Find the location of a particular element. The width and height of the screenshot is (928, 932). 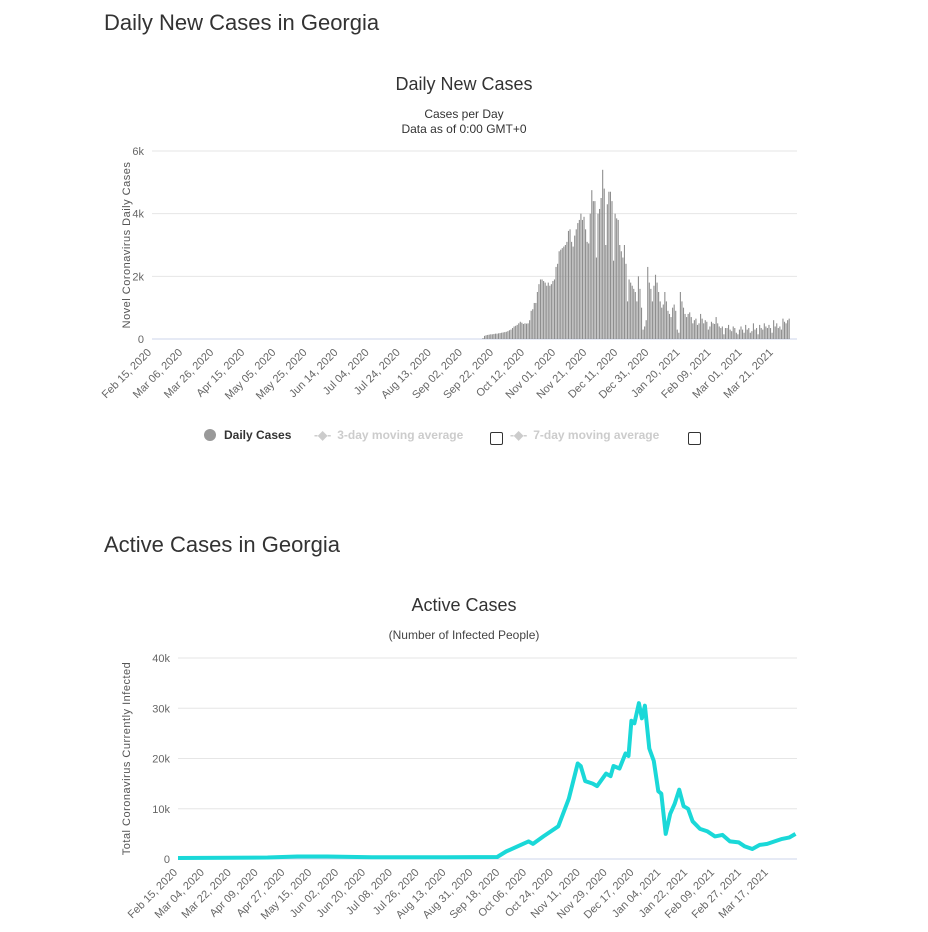

daily-cases-heading: Daily New Cases in Georgia is located at coordinates (242, 22).